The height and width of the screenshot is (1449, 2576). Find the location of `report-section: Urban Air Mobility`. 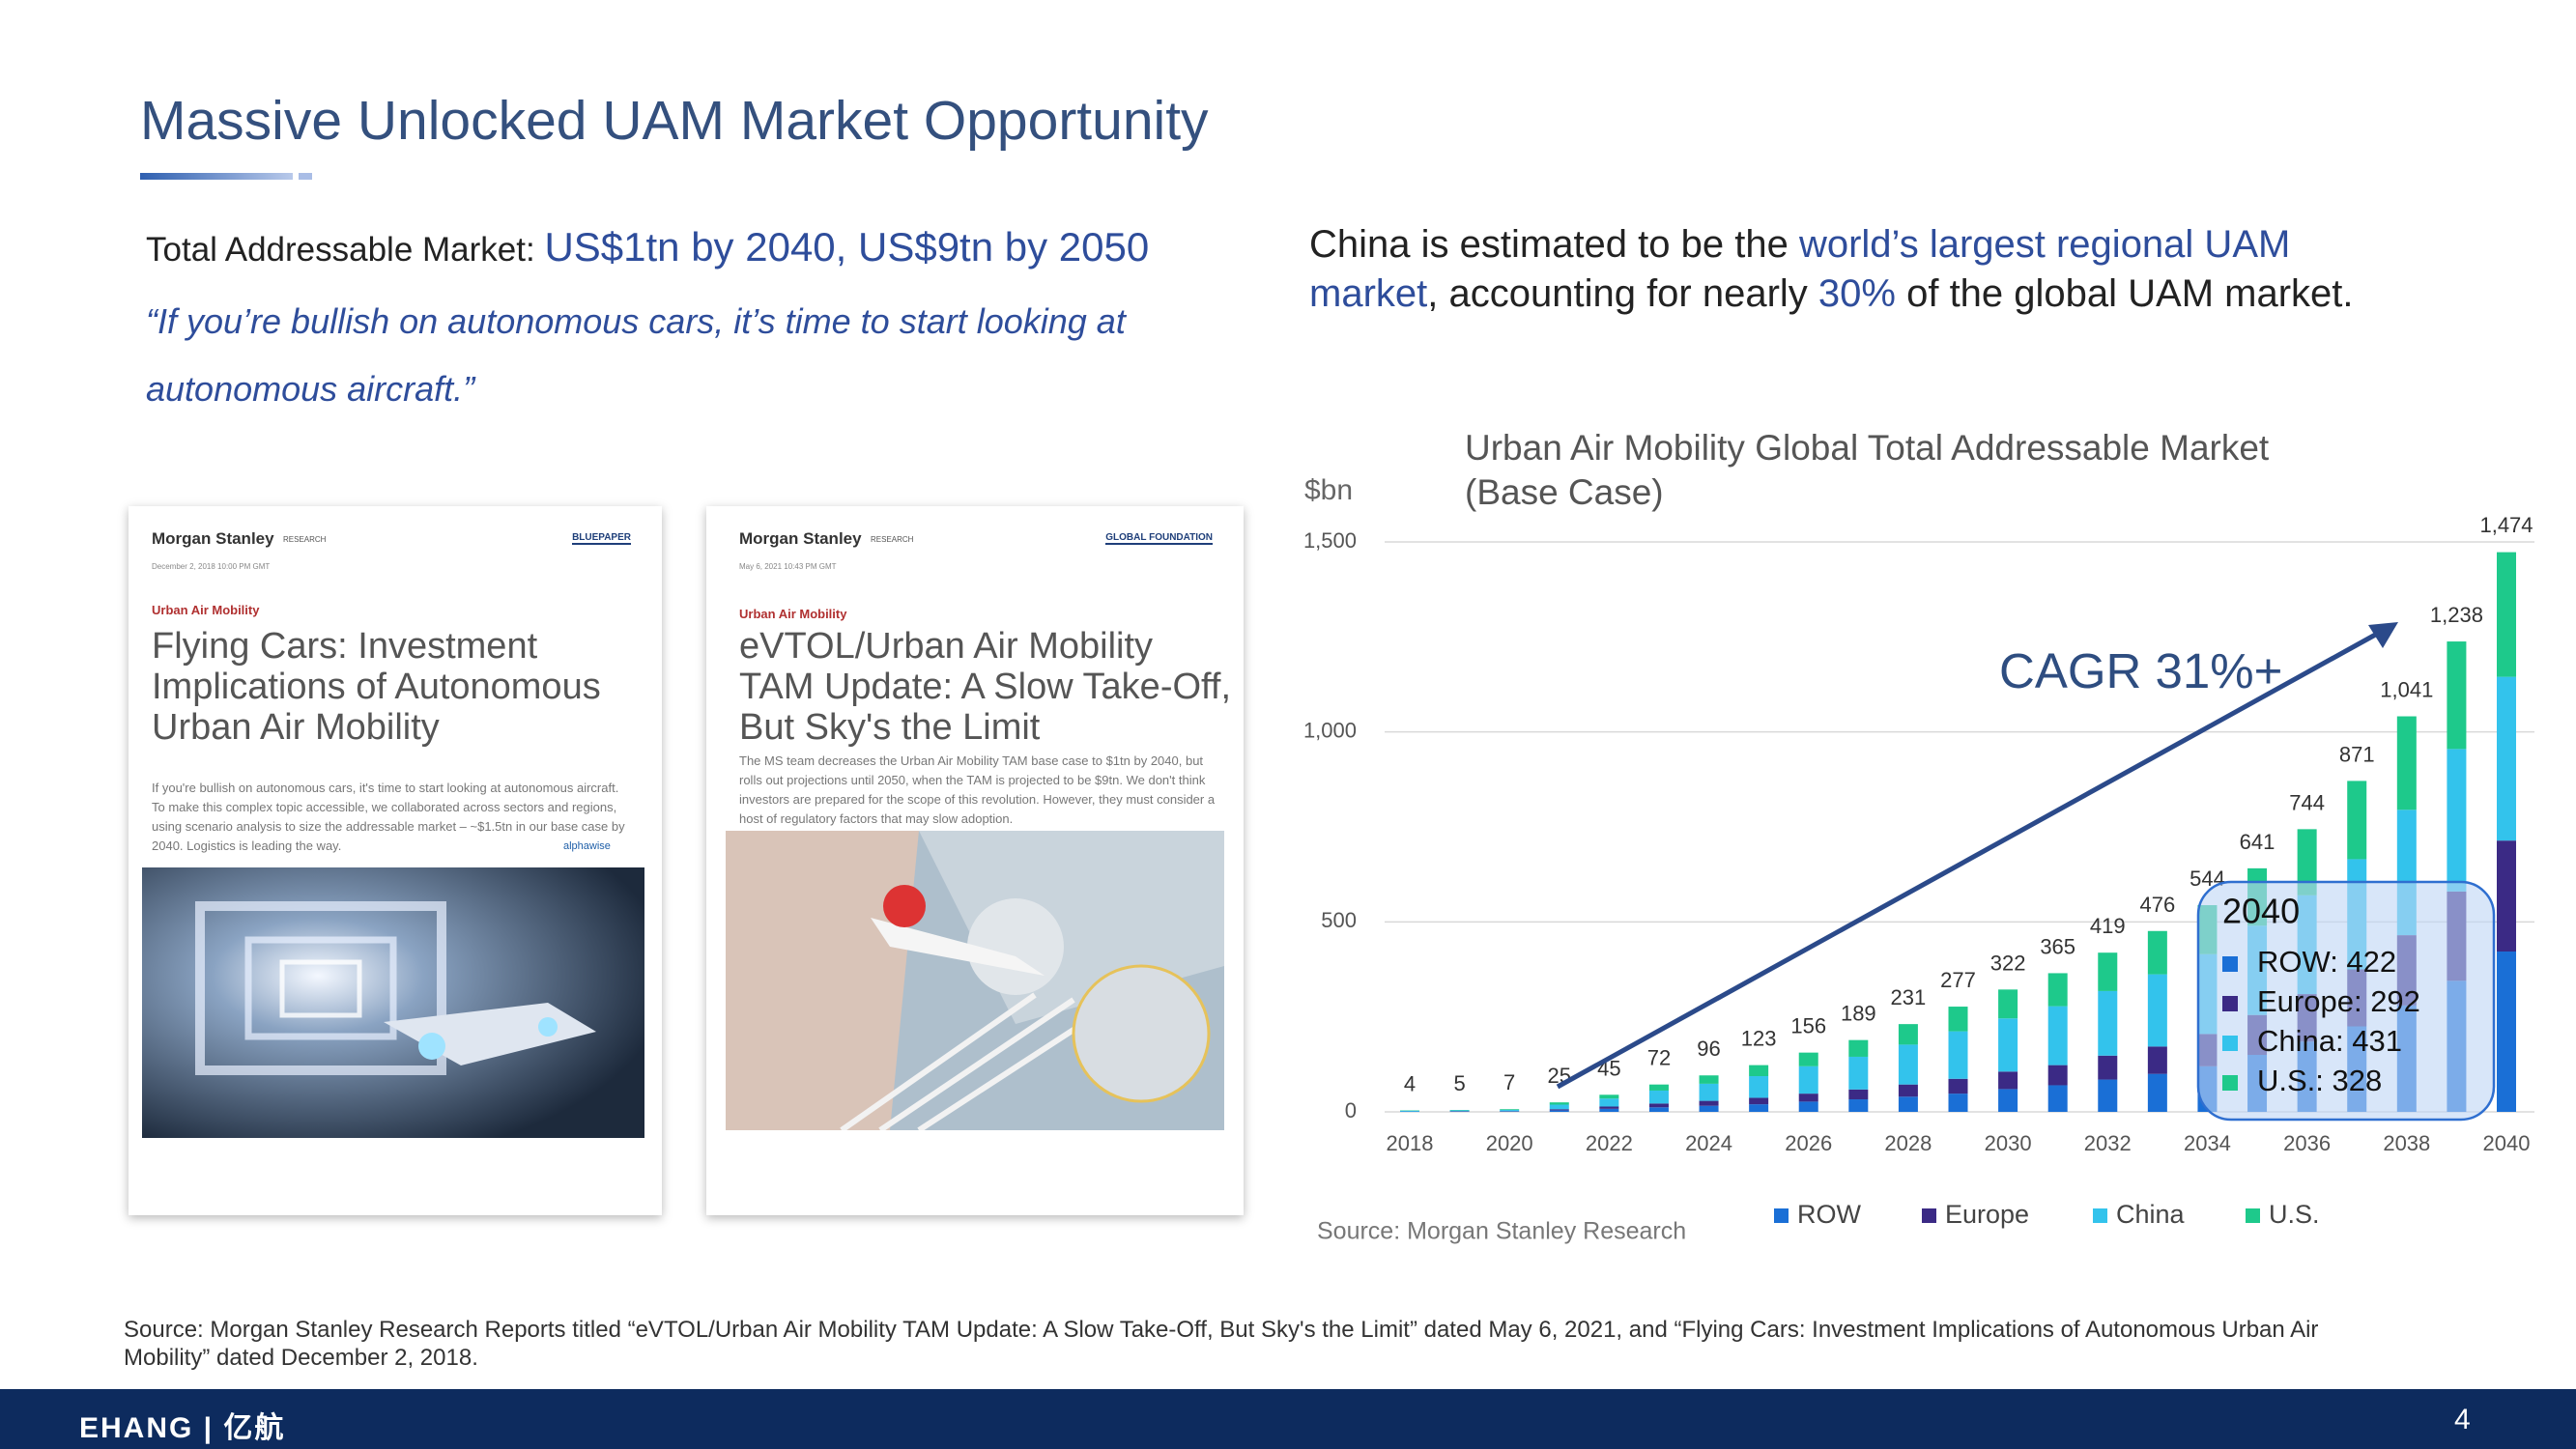

report-section: Urban Air Mobility is located at coordinates (206, 610).